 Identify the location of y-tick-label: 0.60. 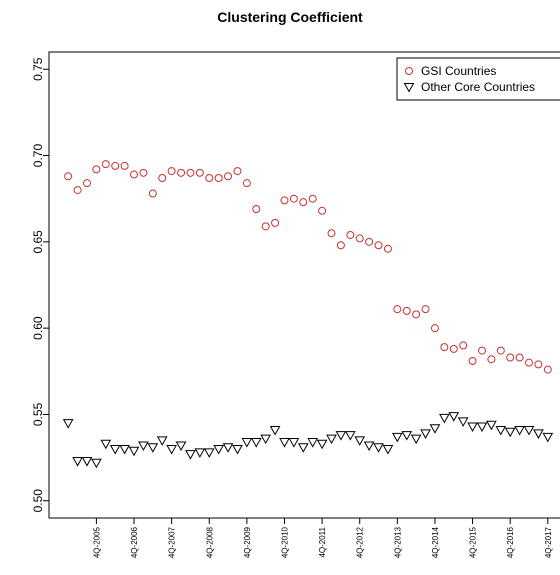
(38, 328).